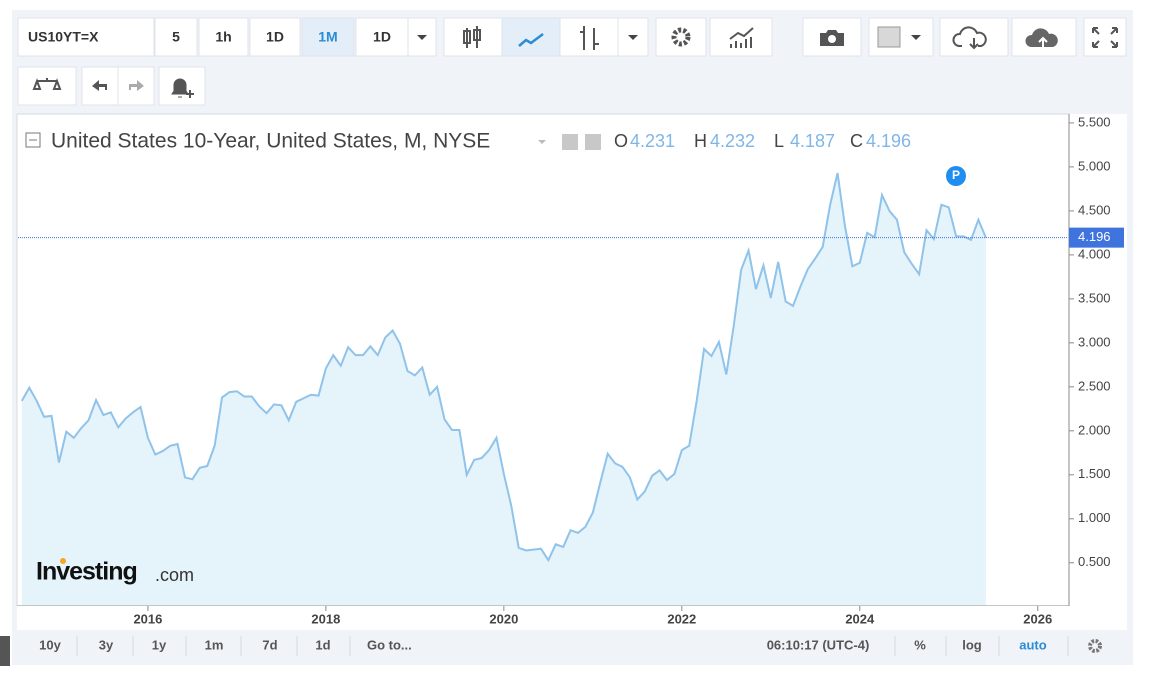 This screenshot has width=1151, height=677. I want to click on logo-suffix: .com, so click(174, 575).